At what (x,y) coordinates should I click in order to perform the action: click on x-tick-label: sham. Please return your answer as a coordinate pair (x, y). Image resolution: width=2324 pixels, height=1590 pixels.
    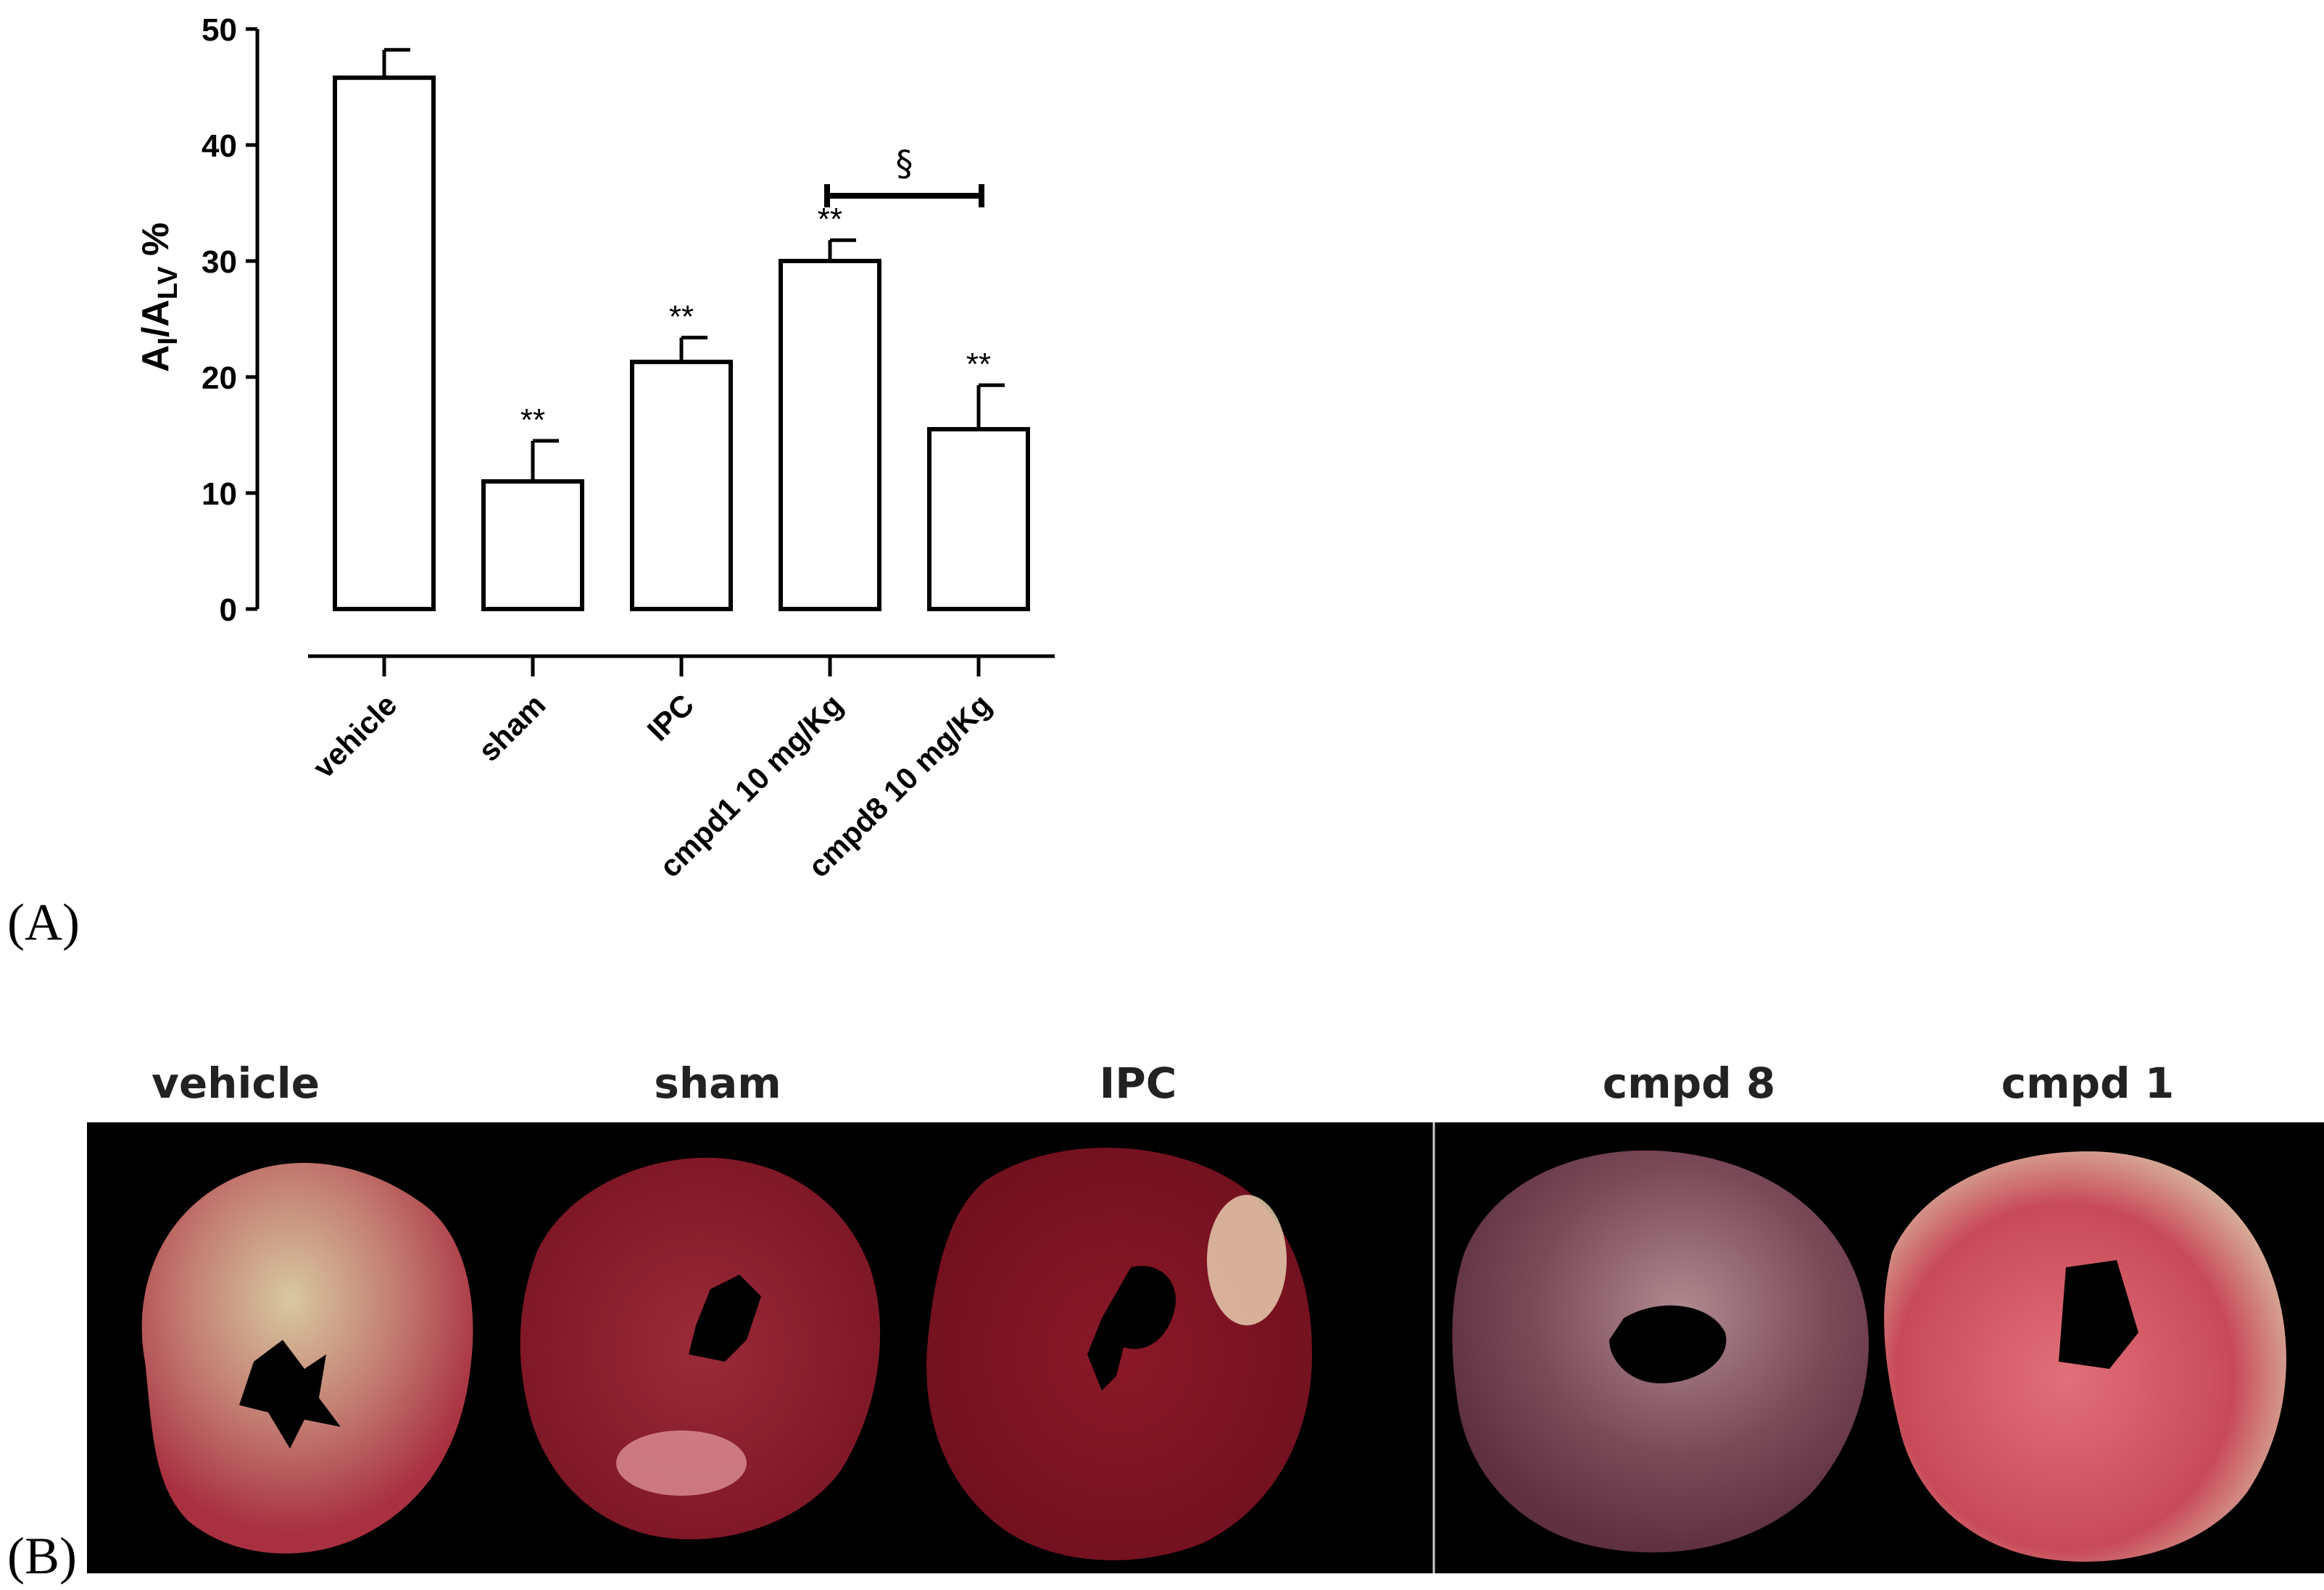
    Looking at the image, I should click on (512, 727).